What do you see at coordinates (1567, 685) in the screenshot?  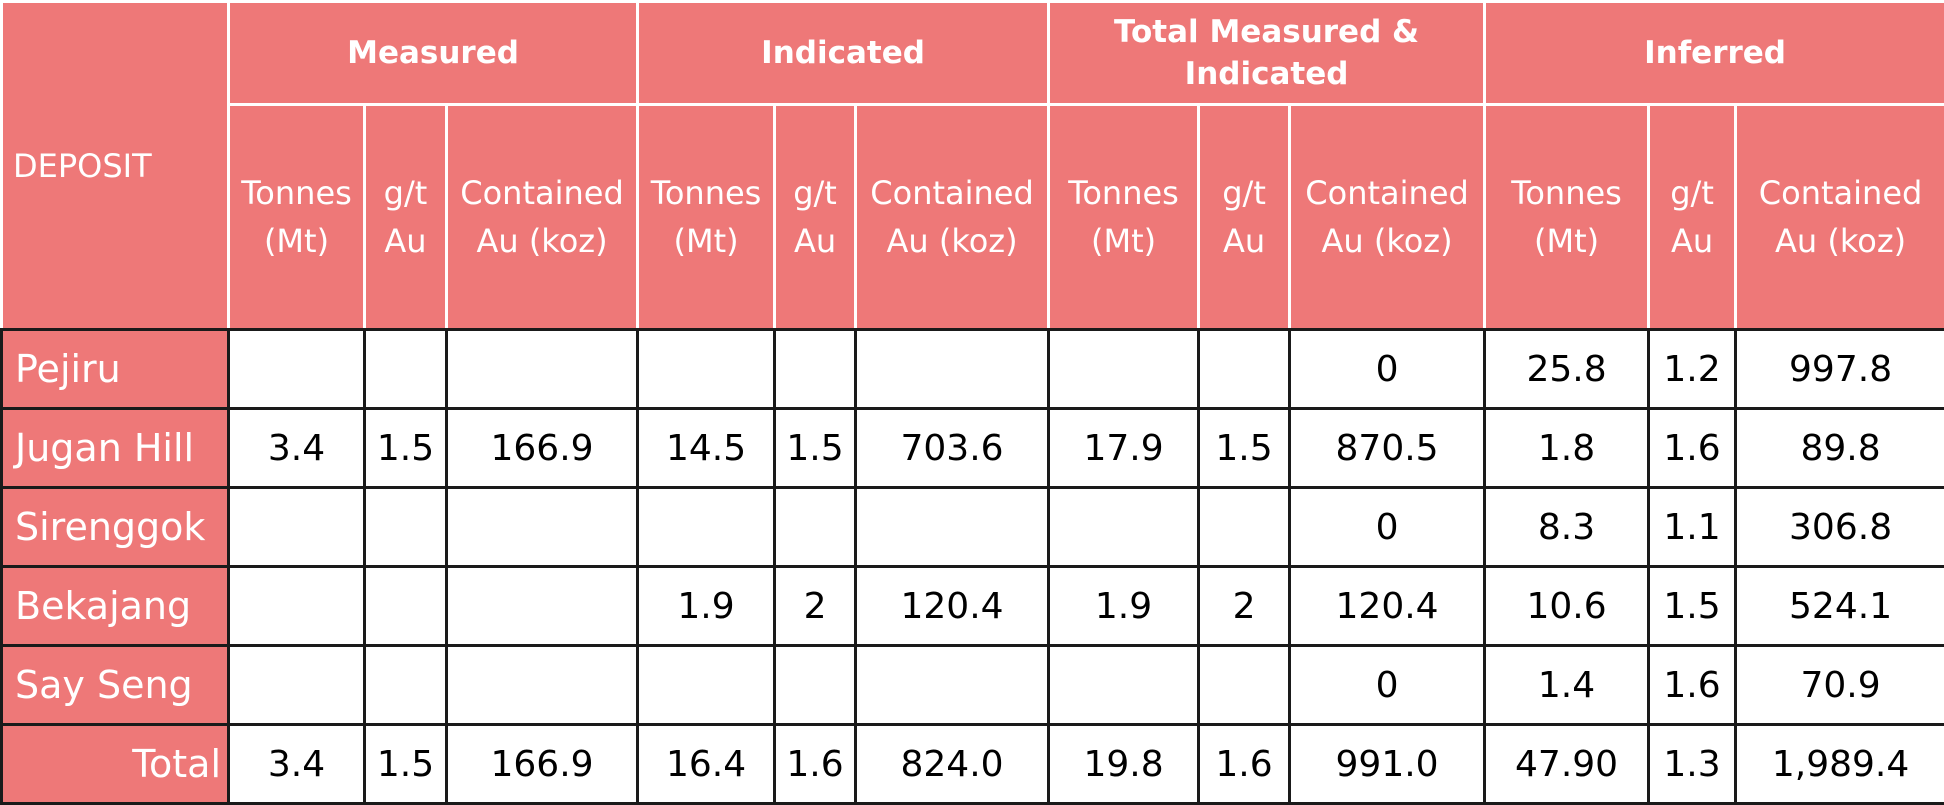 I see `table-cell: 1.4` at bounding box center [1567, 685].